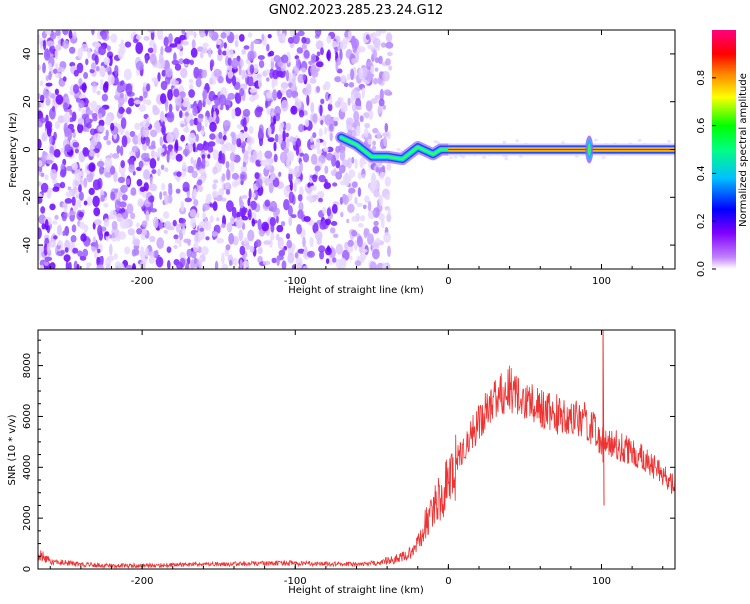  Describe the element at coordinates (13, 150) in the screenshot. I see `spectrogram-ylabel: Frequency (Hz)` at that location.